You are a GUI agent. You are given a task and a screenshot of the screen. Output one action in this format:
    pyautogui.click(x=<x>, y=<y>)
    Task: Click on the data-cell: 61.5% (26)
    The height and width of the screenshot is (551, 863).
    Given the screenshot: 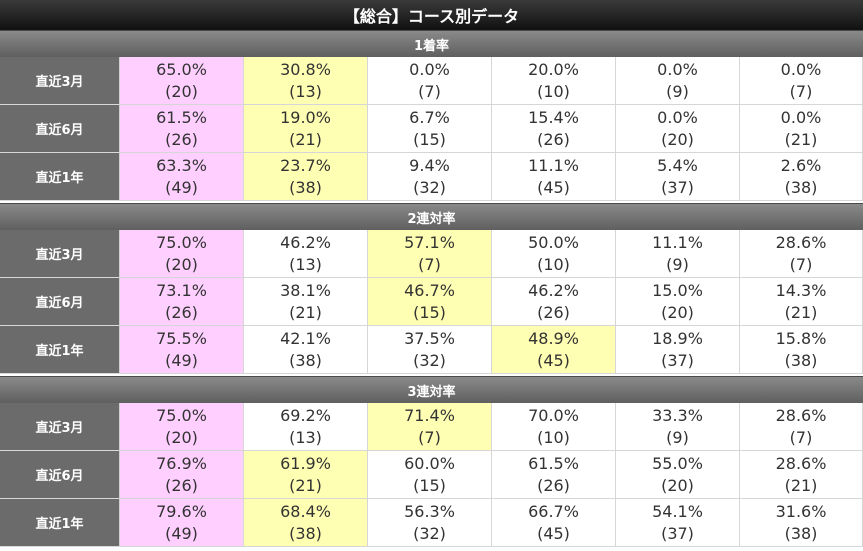 What is the action you would take?
    pyautogui.click(x=182, y=129)
    